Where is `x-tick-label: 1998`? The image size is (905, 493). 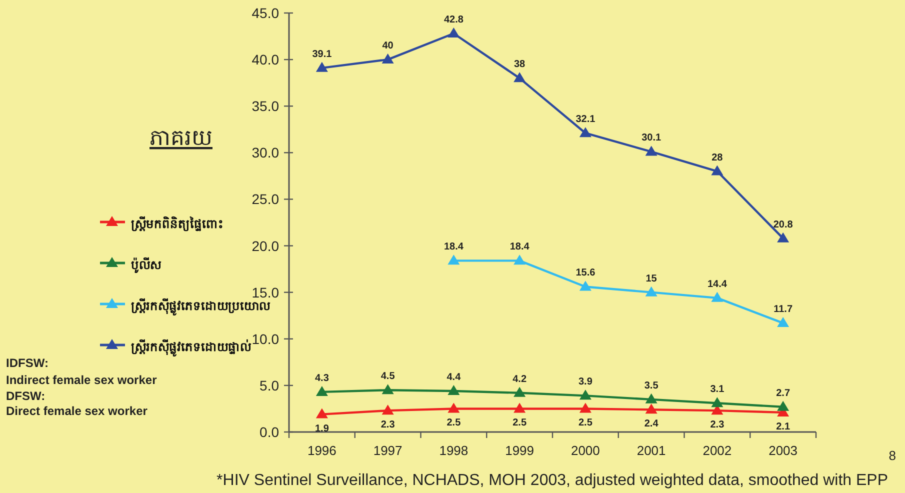 x-tick-label: 1998 is located at coordinates (453, 450).